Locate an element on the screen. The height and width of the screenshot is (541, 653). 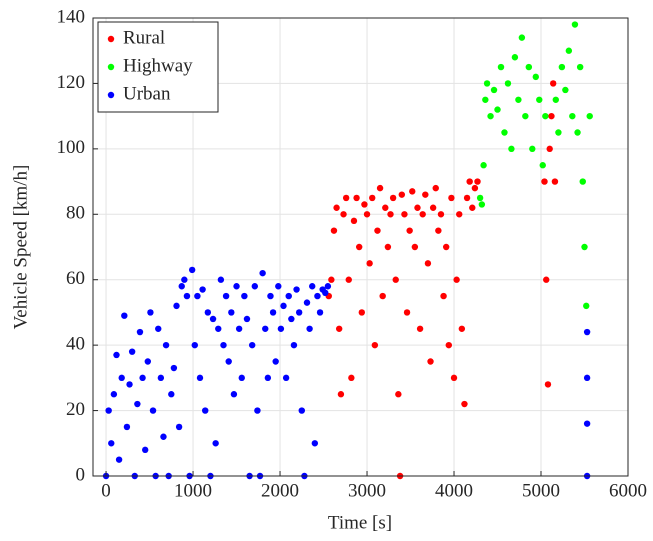
legend-label: Rural is located at coordinates (144, 37).